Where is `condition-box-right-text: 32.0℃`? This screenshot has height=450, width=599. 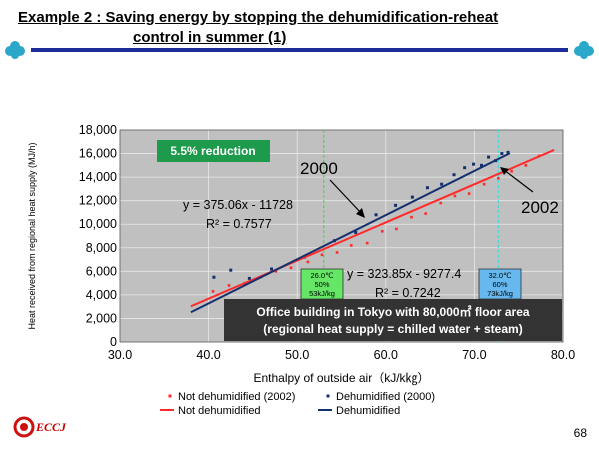 condition-box-right-text: 32.0℃ is located at coordinates (500, 275).